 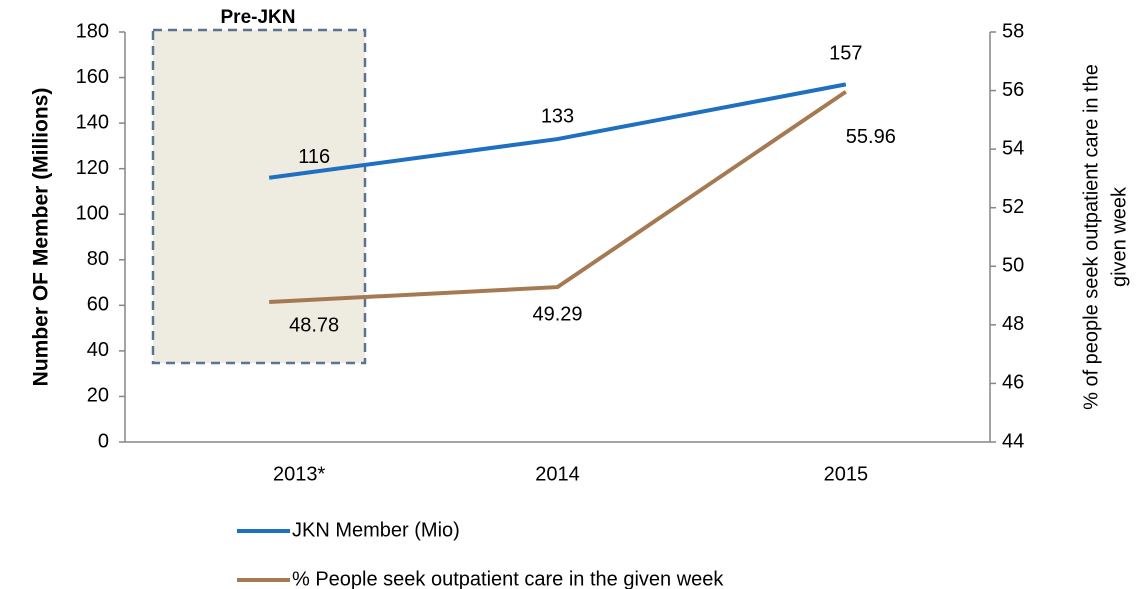 What do you see at coordinates (1013, 383) in the screenshot?
I see `y2-tick-label: 46` at bounding box center [1013, 383].